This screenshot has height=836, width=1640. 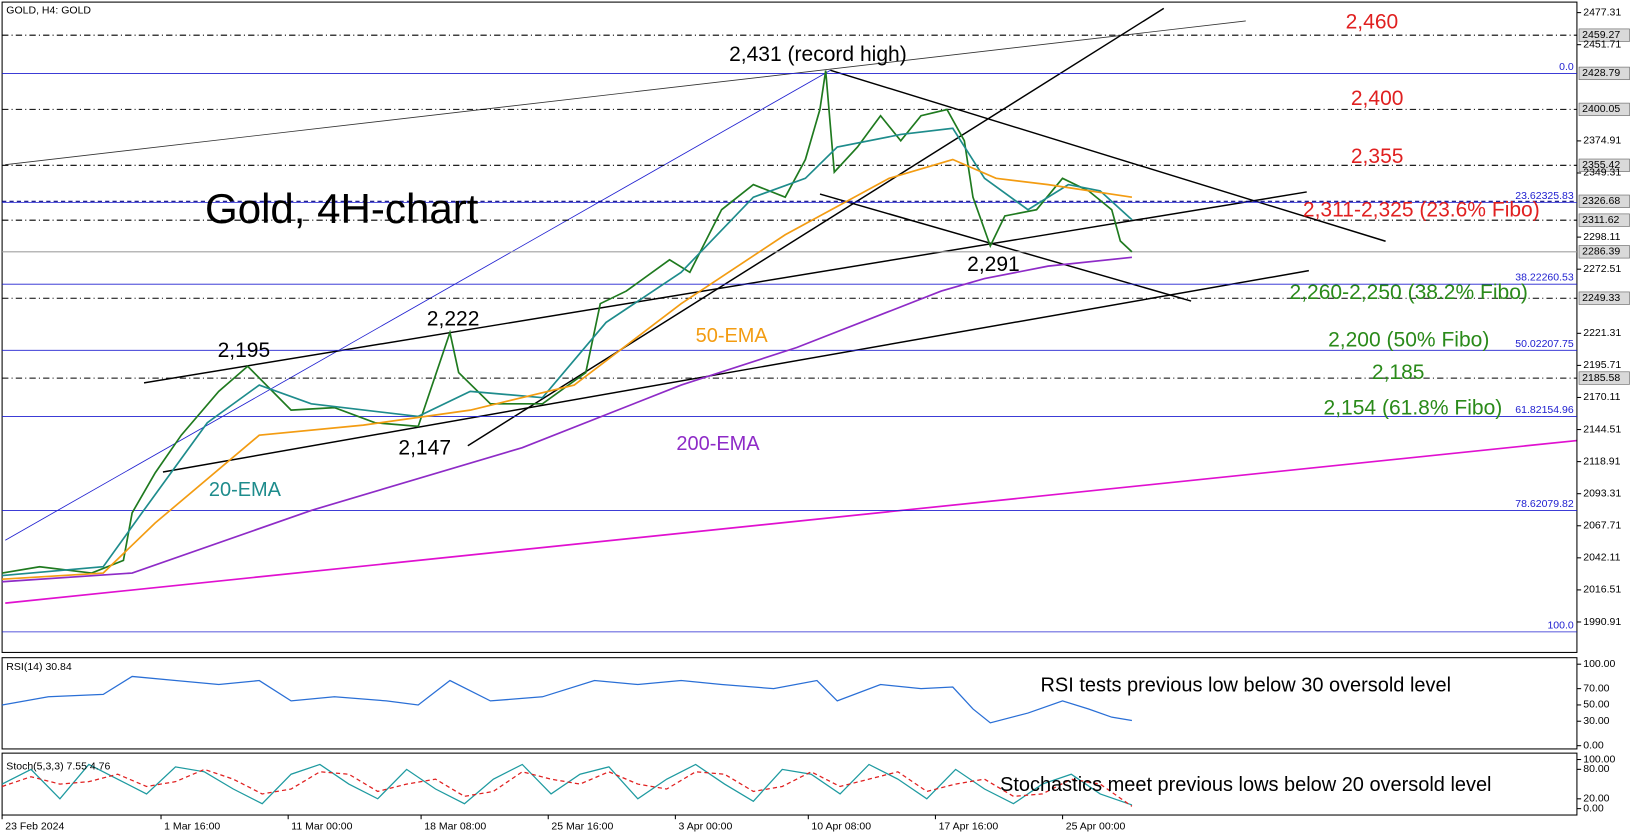 What do you see at coordinates (1601, 35) in the screenshot?
I see `level-label: 2459.27` at bounding box center [1601, 35].